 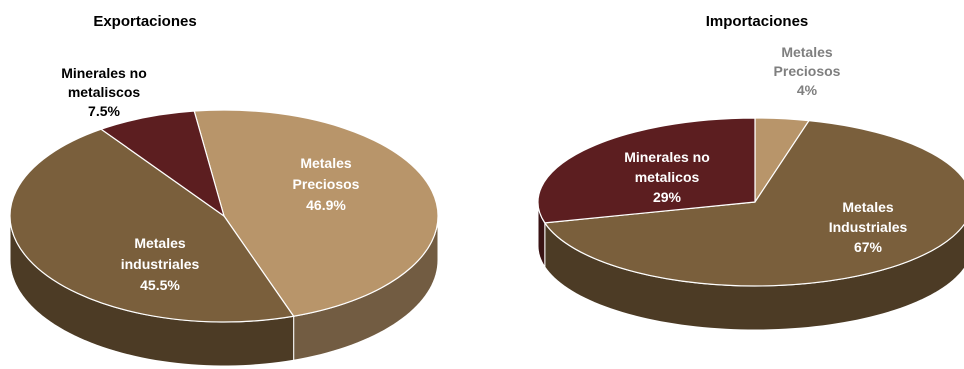 What do you see at coordinates (144, 21) in the screenshot?
I see `chart-title: Exportaciones` at bounding box center [144, 21].